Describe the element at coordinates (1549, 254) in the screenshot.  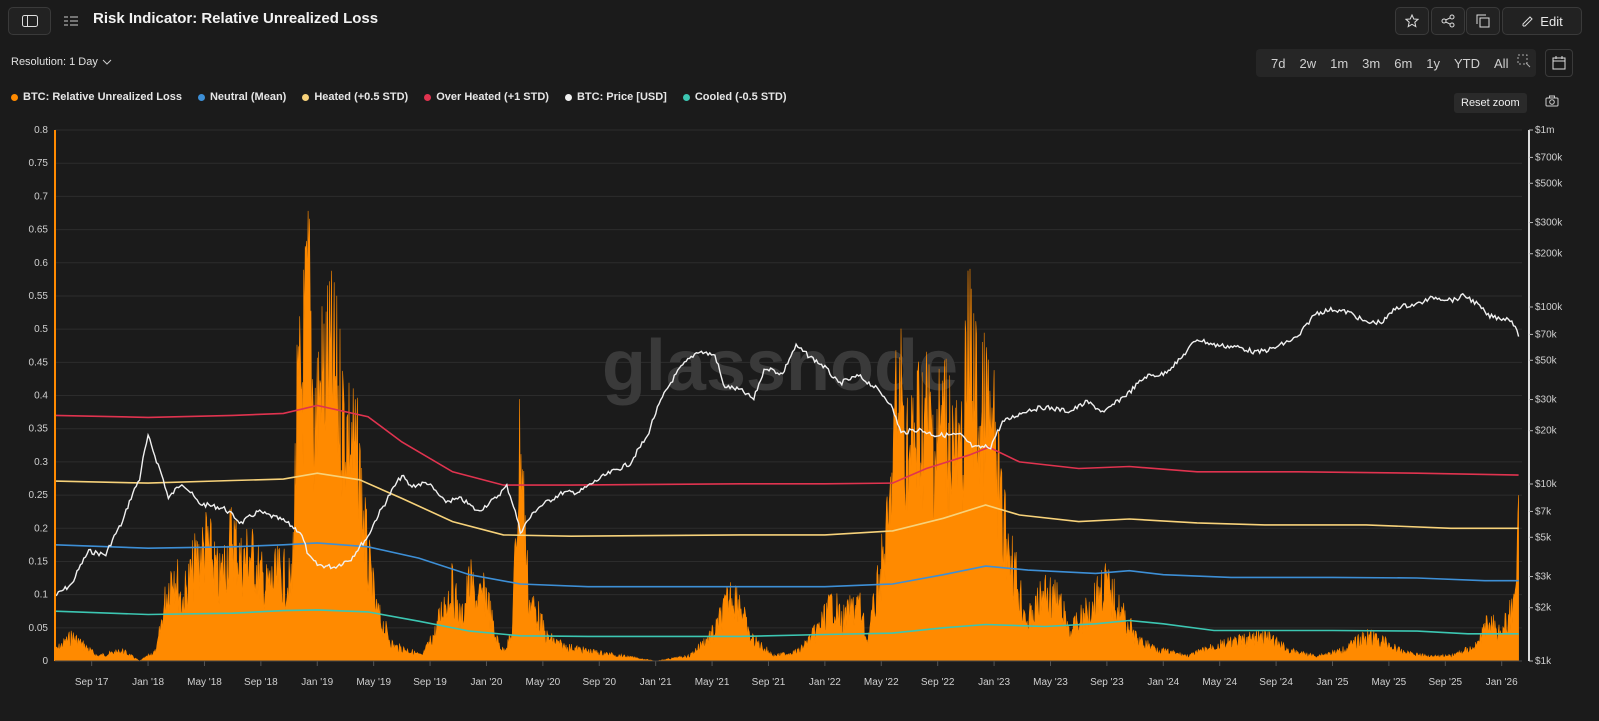
I see `y2-tick-label: $200k` at that location.